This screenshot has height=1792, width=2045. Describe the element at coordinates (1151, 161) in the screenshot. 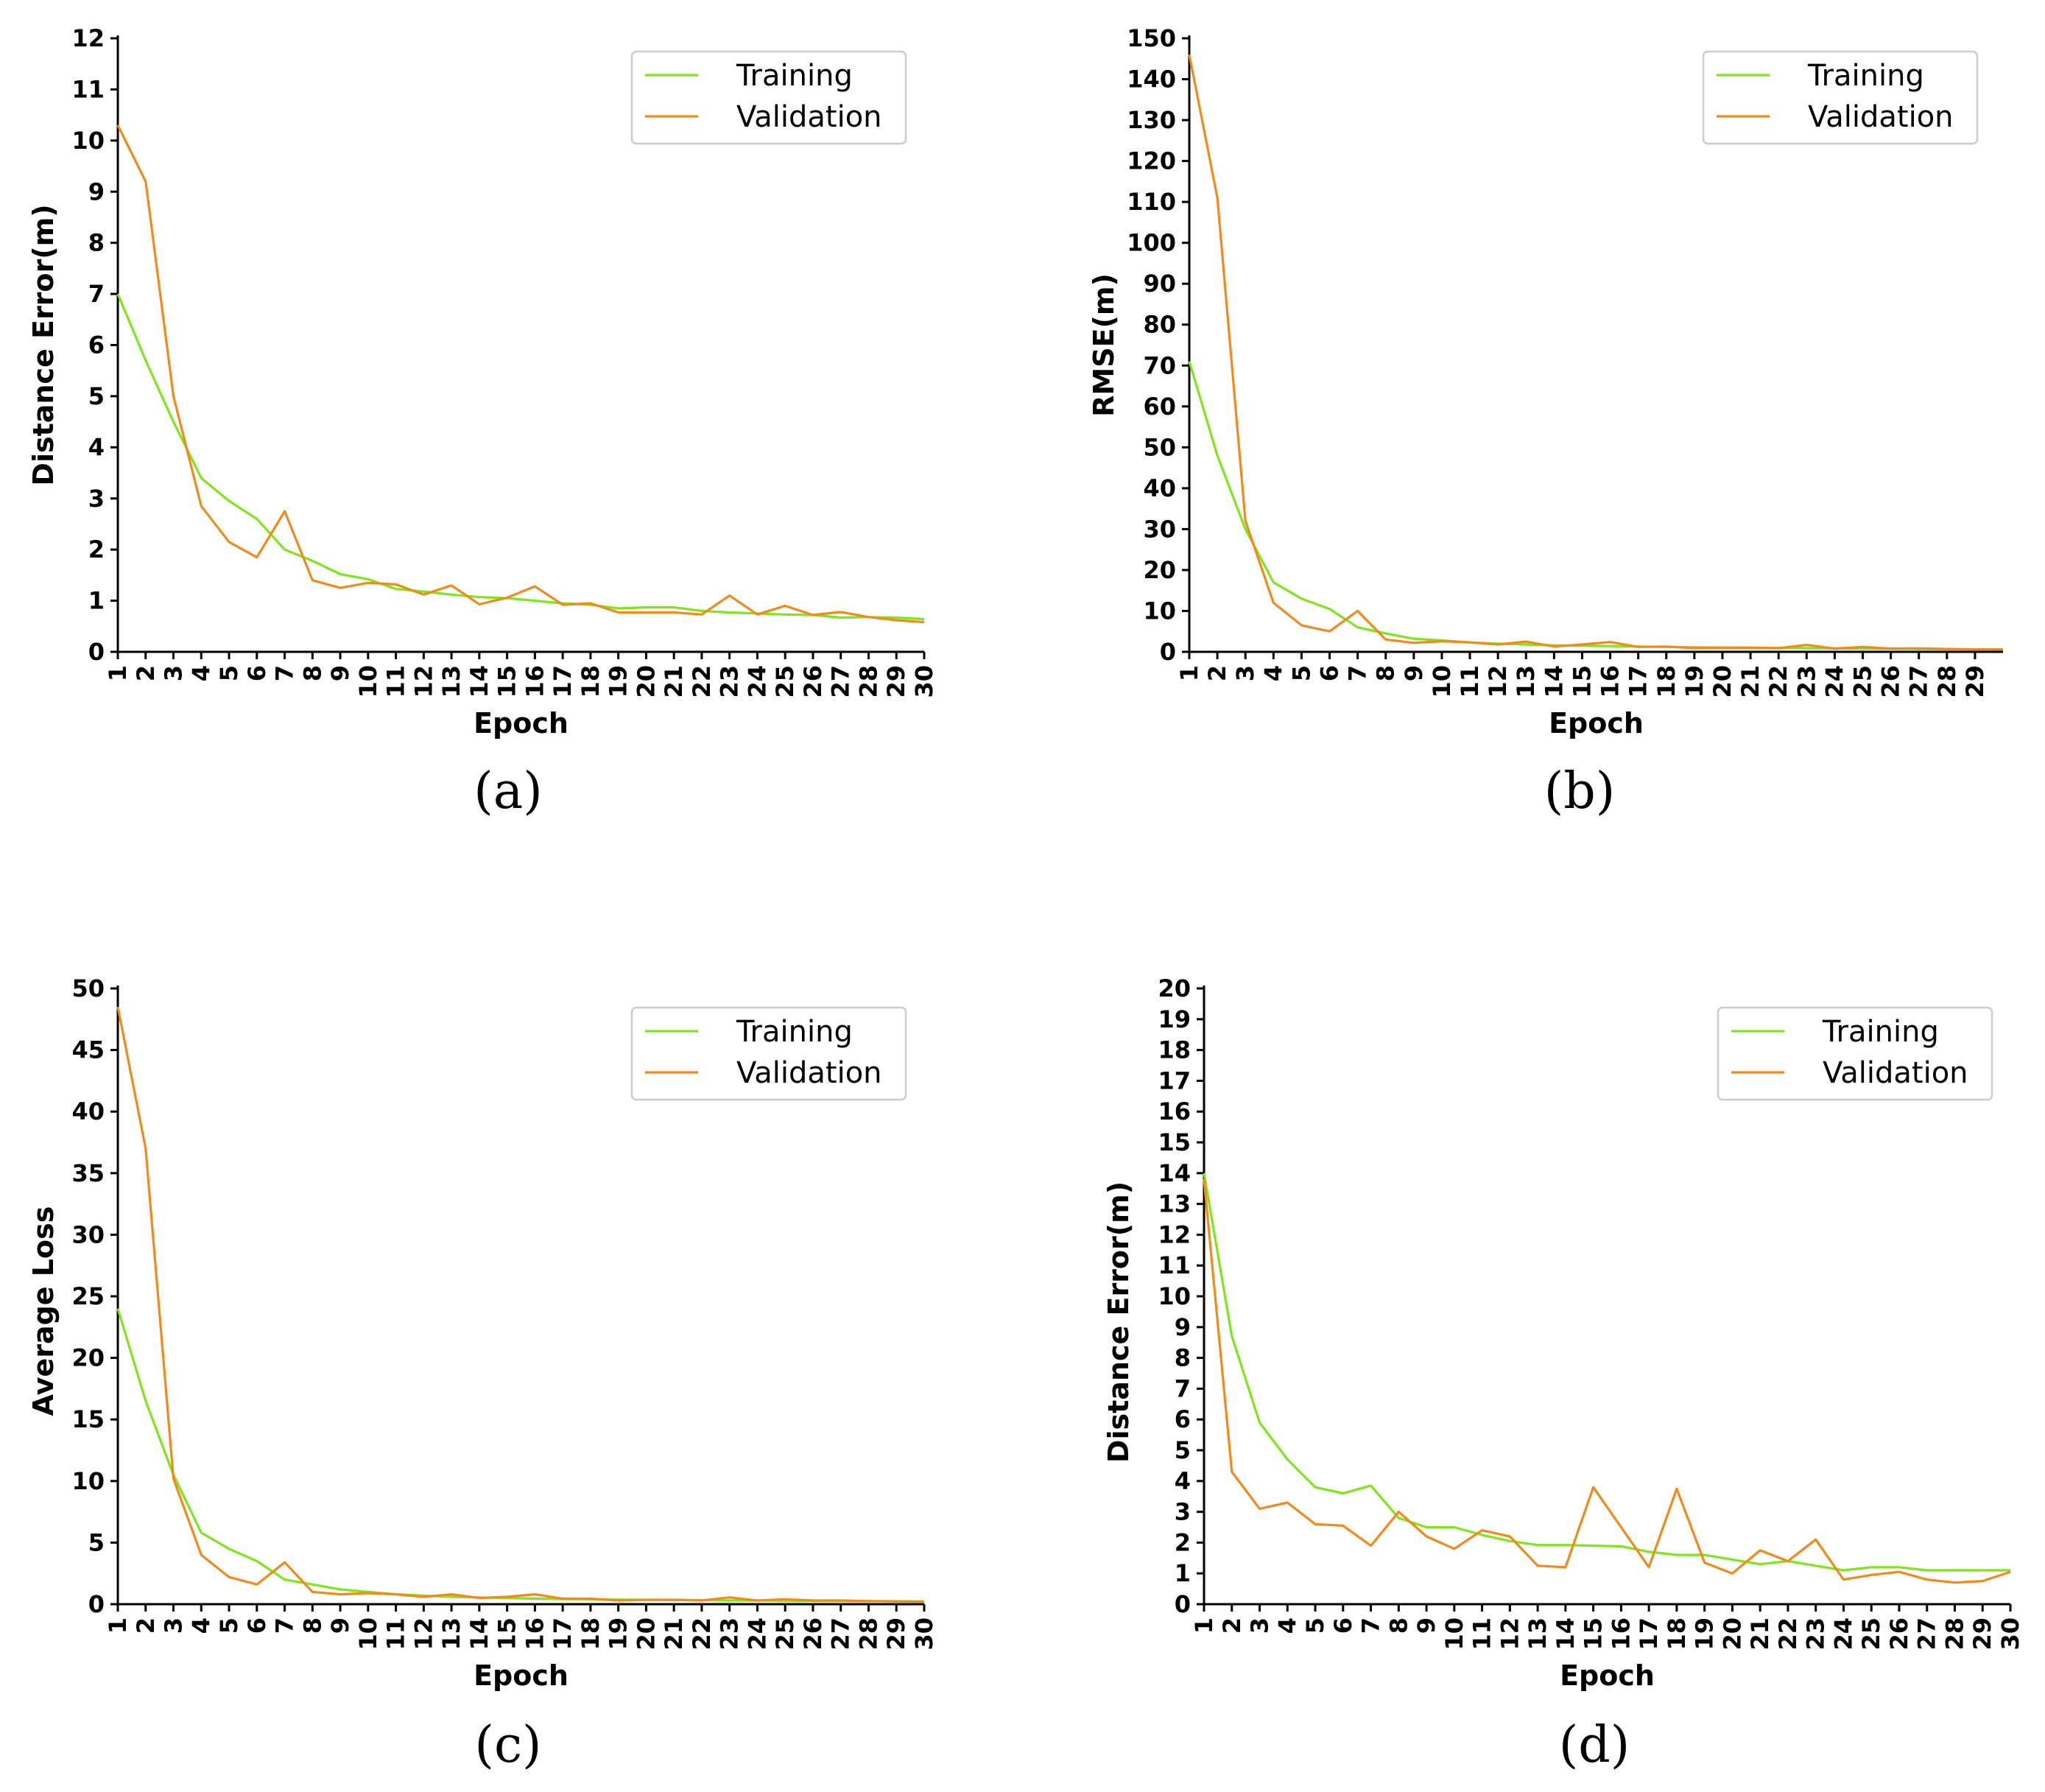

I see `y-tick-label: 120` at that location.